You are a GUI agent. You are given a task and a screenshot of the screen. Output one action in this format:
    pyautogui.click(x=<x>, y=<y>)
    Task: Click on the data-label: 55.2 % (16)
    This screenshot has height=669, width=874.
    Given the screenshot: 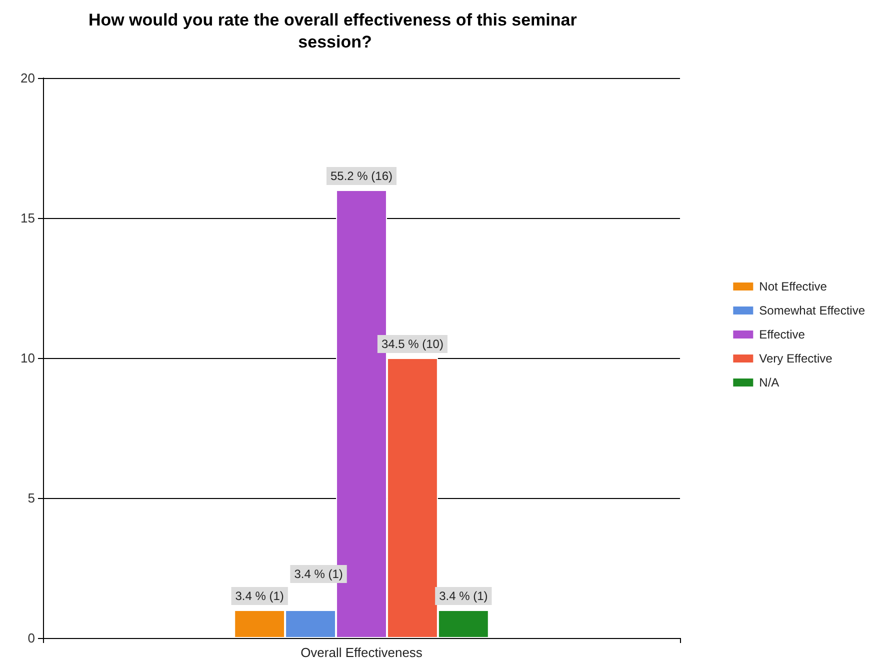 What is the action you would take?
    pyautogui.click(x=361, y=176)
    